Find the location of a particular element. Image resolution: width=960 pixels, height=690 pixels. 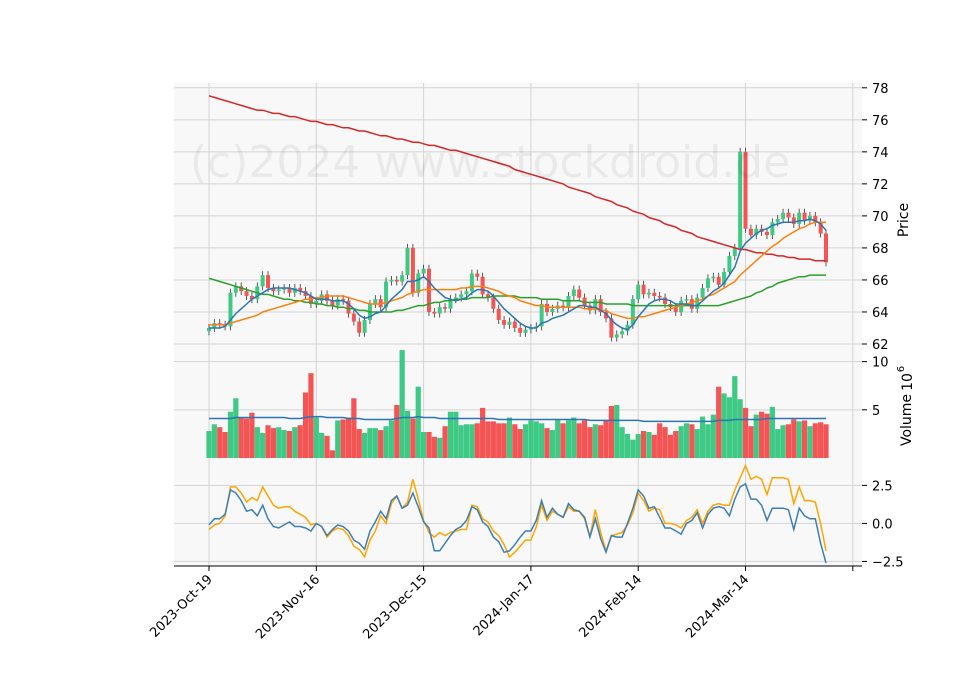

volume-unit-base: 10 is located at coordinates (908, 382).